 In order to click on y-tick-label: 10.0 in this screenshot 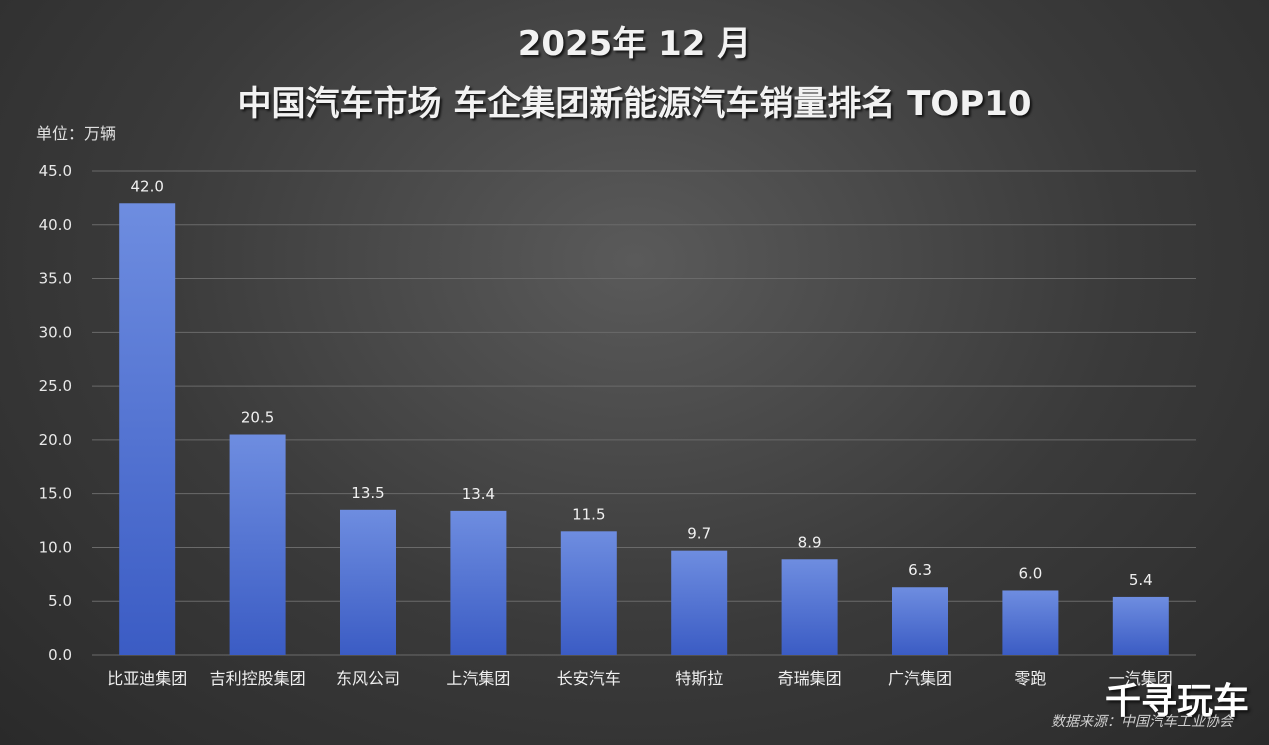, I will do `click(55, 547)`.